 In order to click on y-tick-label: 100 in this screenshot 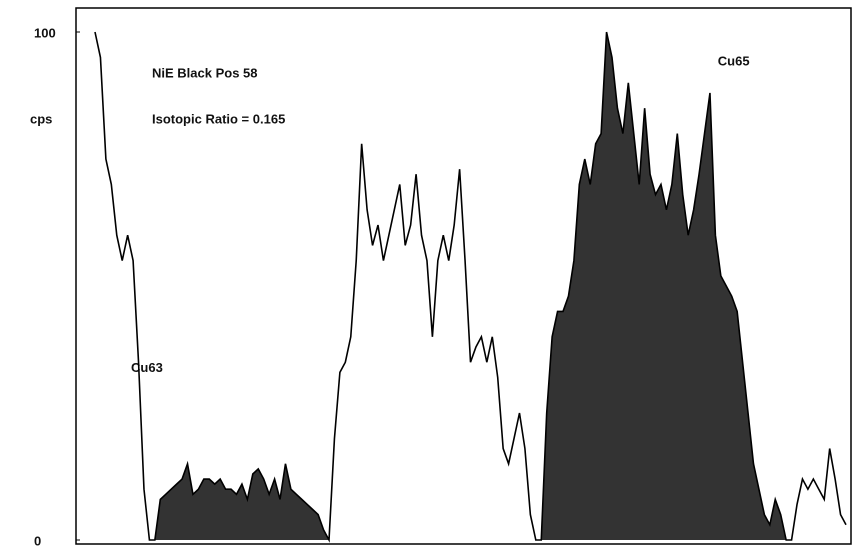, I will do `click(45, 32)`.